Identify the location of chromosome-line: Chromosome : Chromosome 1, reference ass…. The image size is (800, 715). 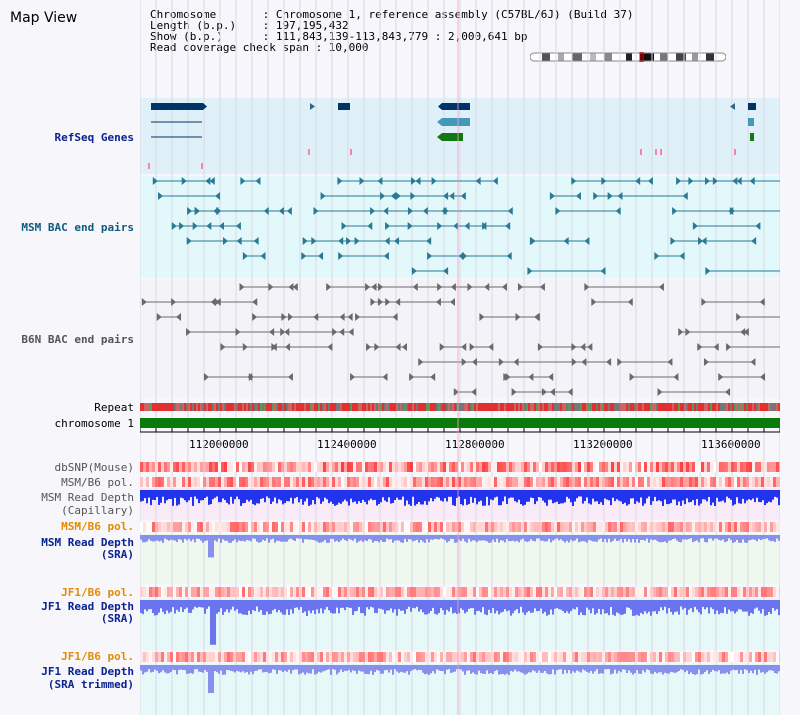
(392, 14).